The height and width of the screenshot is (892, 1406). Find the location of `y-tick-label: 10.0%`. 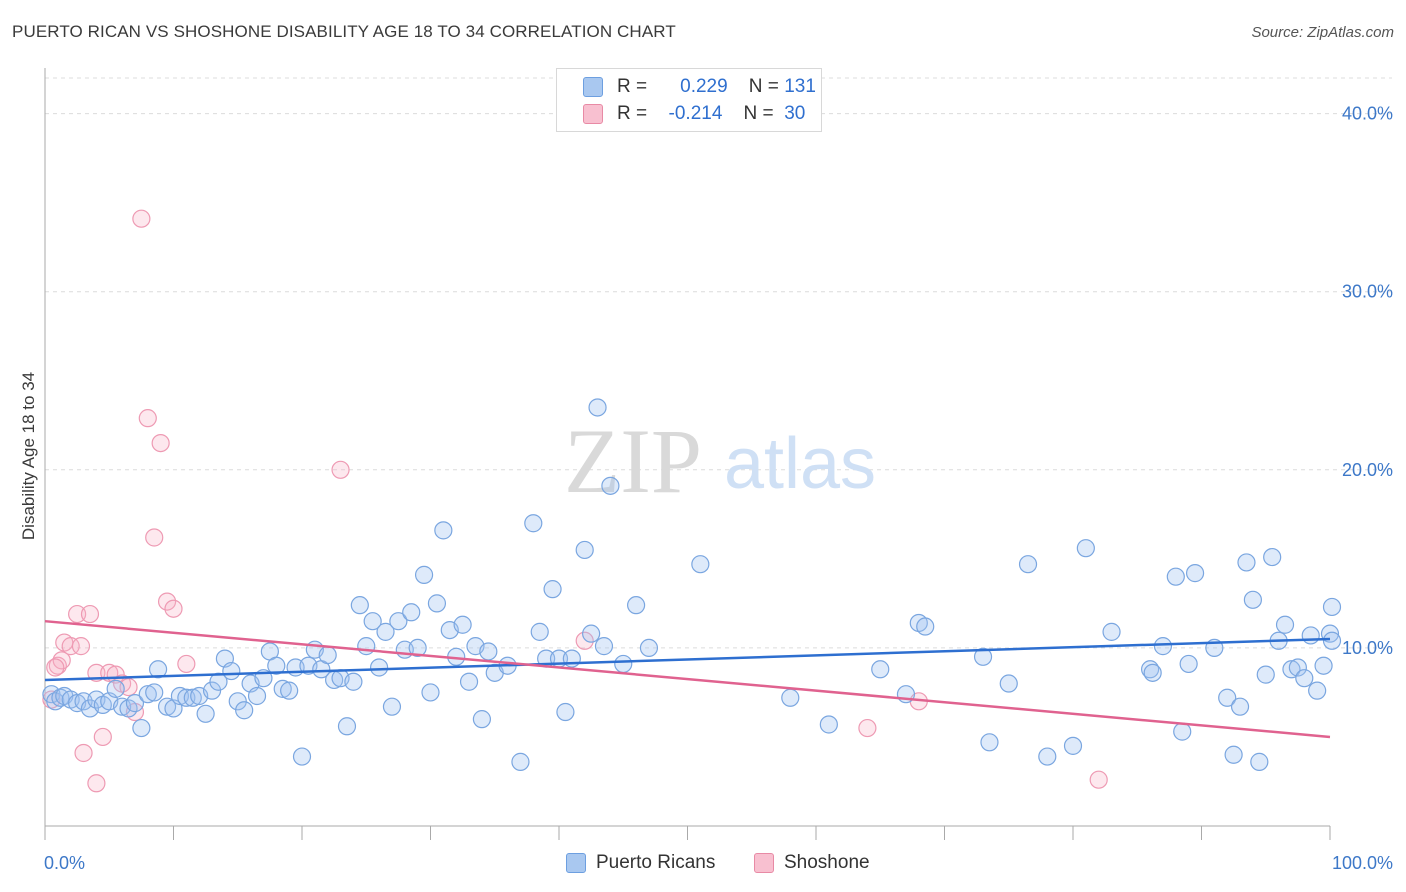

y-tick-label: 10.0% is located at coordinates (1367, 648).